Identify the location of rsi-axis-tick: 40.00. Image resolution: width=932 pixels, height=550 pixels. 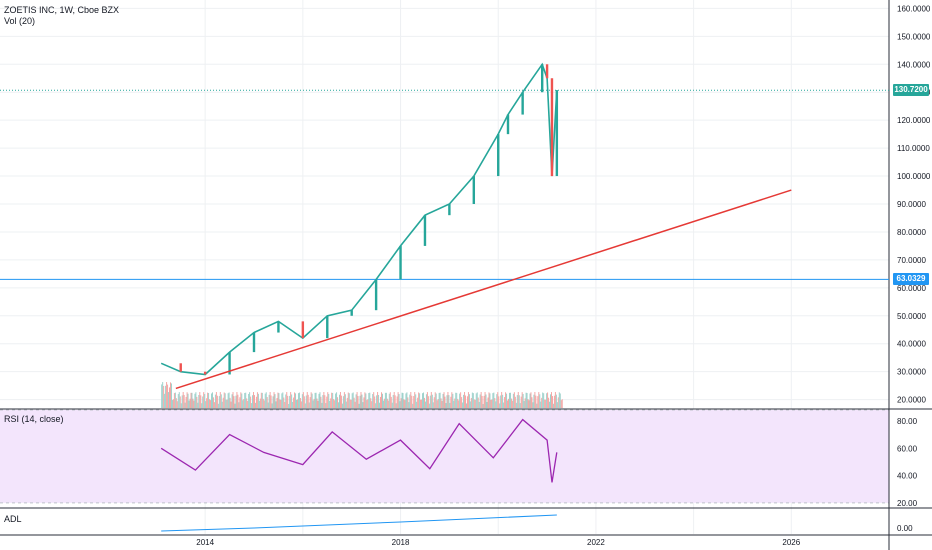
(907, 476).